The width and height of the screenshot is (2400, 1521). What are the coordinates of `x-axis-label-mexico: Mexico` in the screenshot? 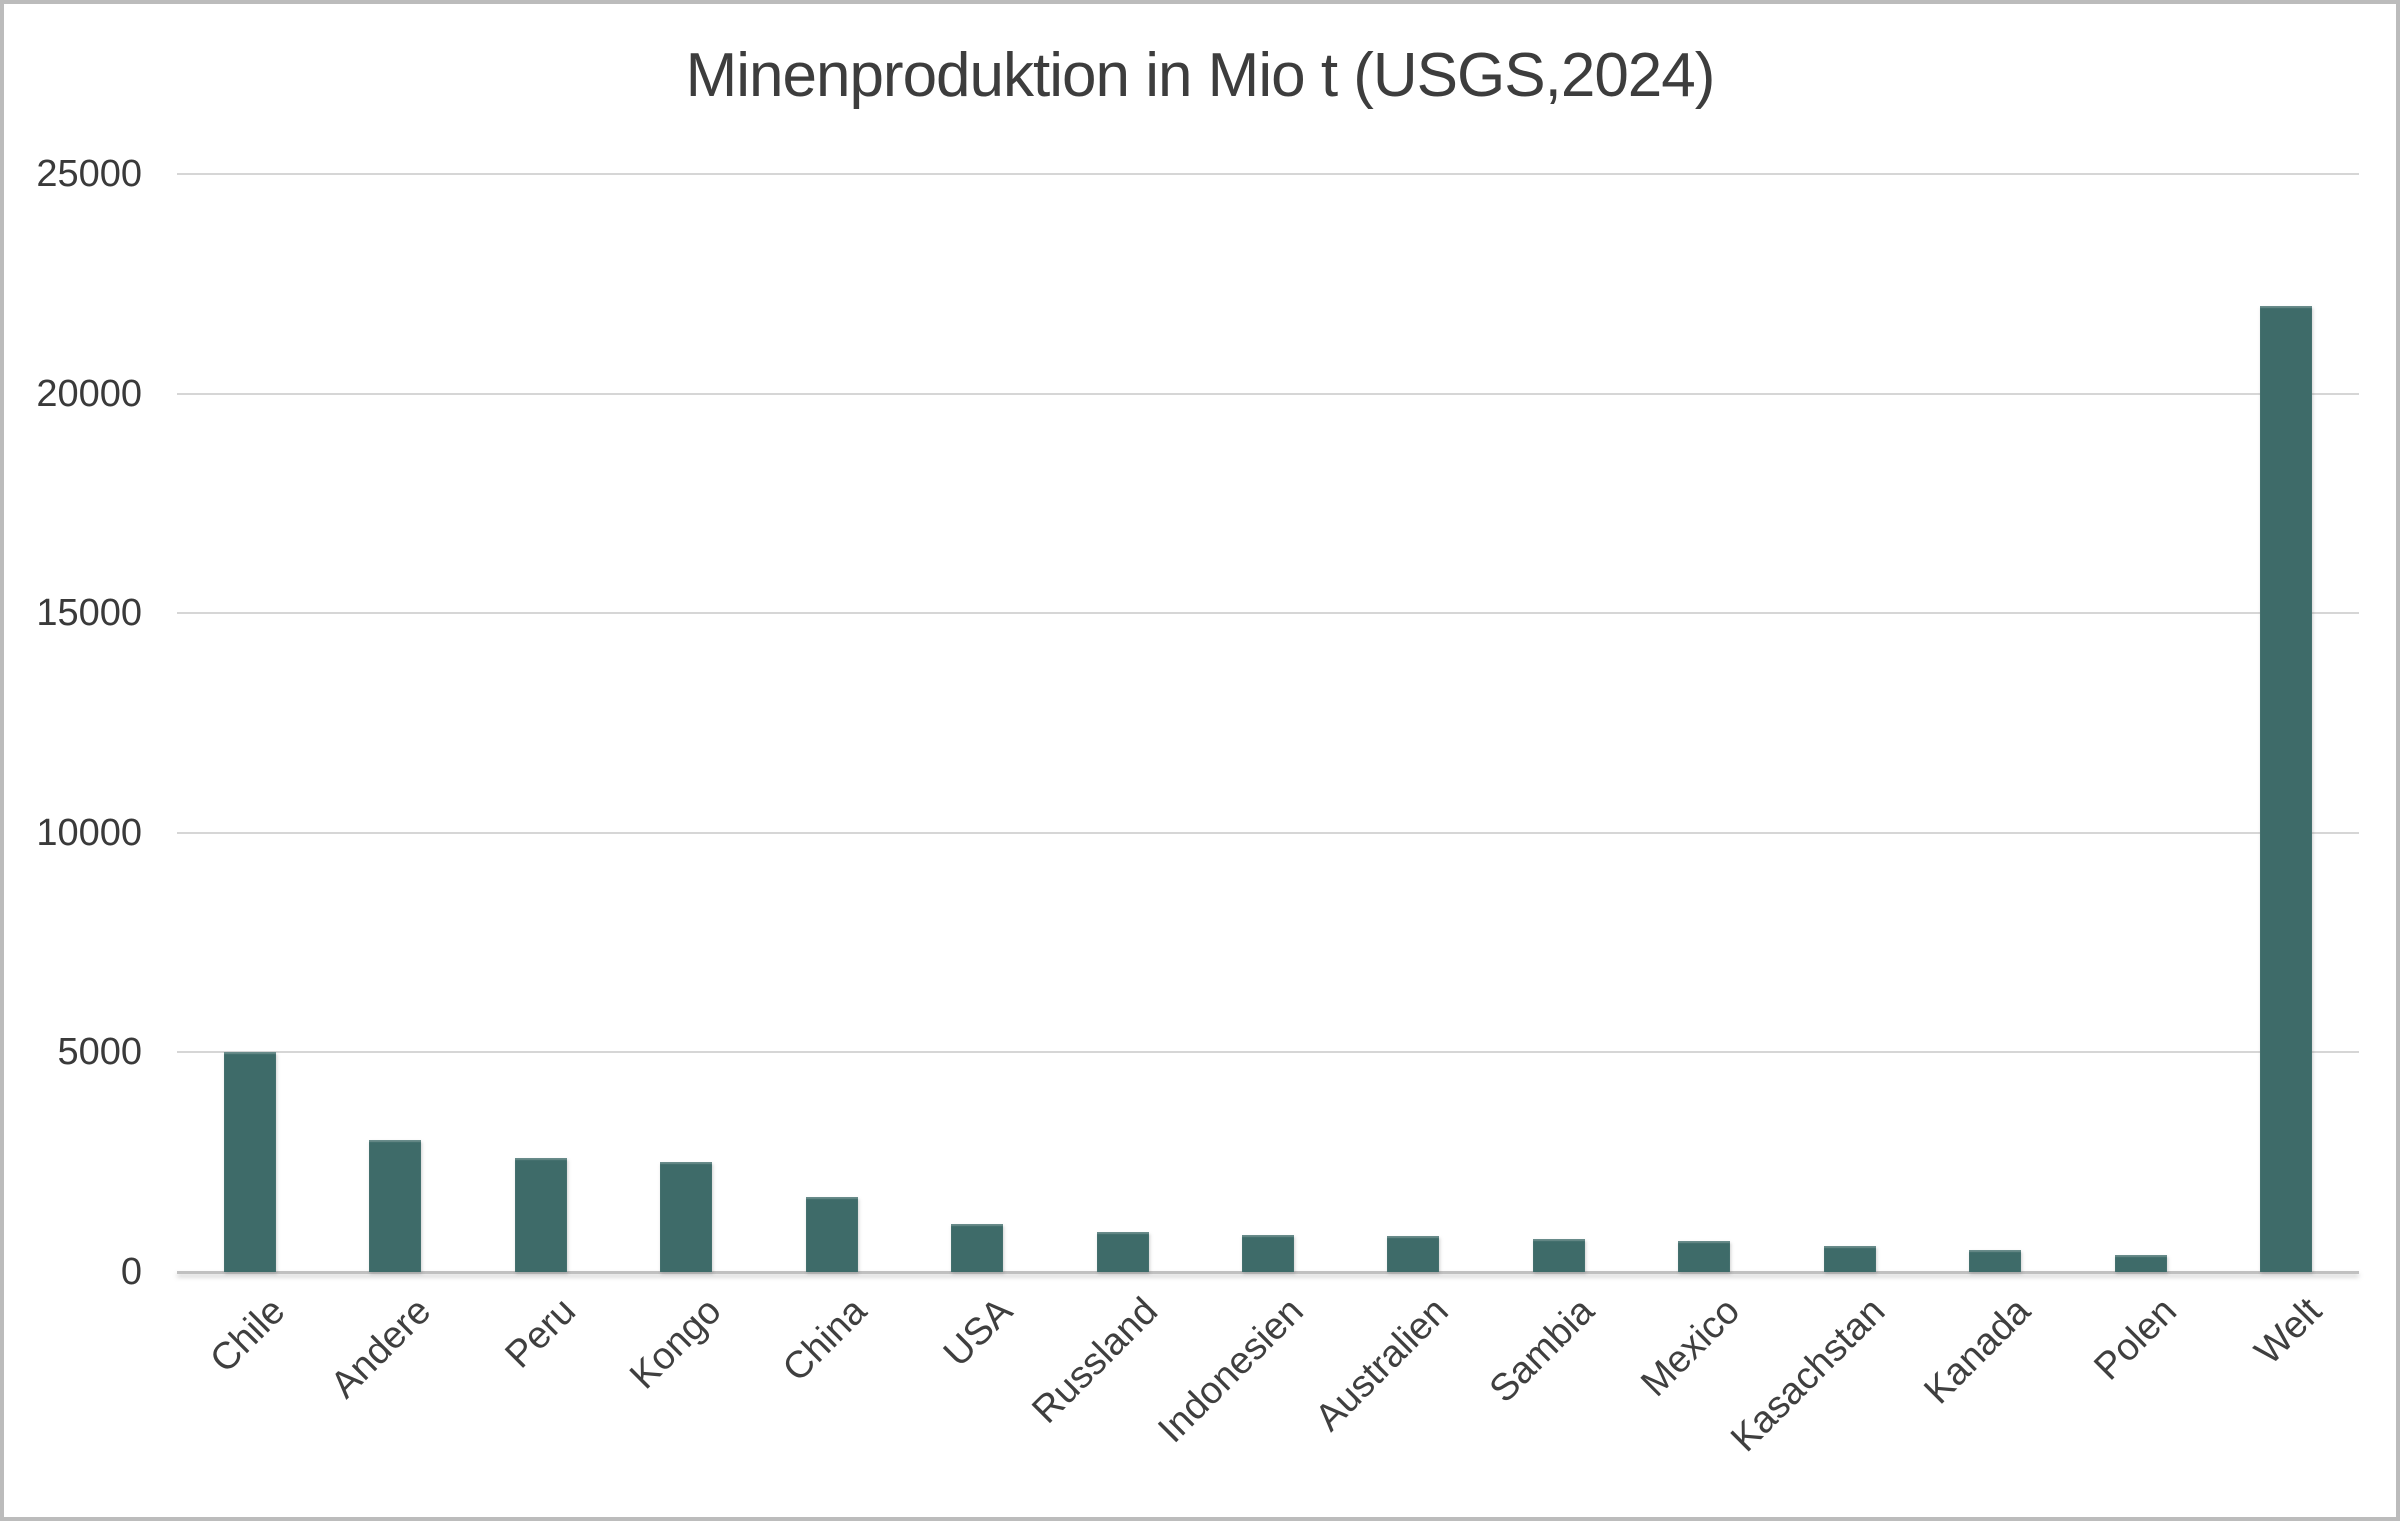 It's located at (1691, 1347).